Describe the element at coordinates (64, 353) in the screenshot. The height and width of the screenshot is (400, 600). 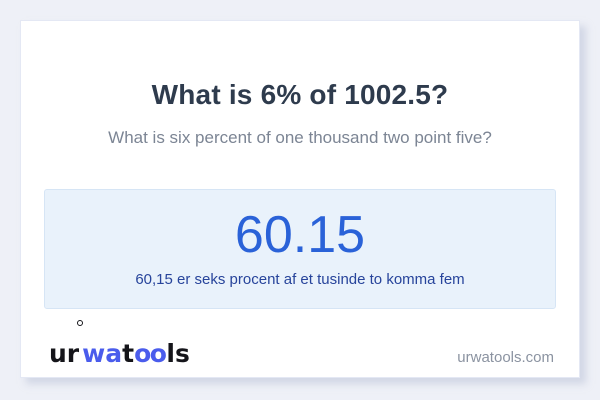
I see `logo-text-ur: ur` at that location.